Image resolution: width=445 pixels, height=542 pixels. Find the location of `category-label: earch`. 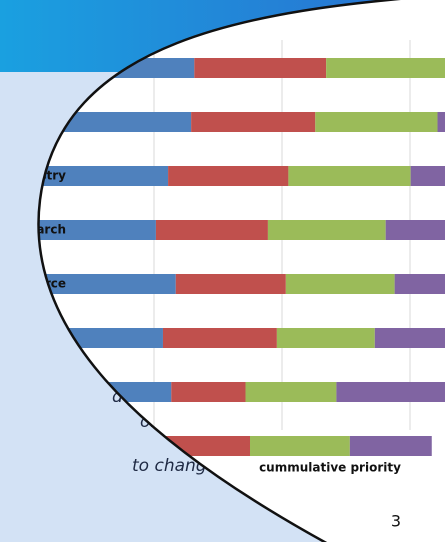

category-label: earch is located at coordinates (47, 230).